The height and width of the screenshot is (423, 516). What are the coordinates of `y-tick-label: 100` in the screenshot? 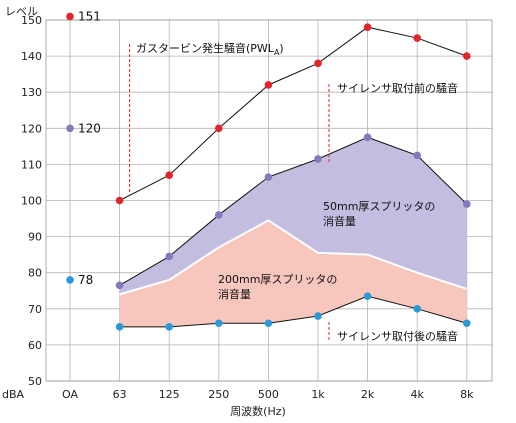 It's located at (31, 201).